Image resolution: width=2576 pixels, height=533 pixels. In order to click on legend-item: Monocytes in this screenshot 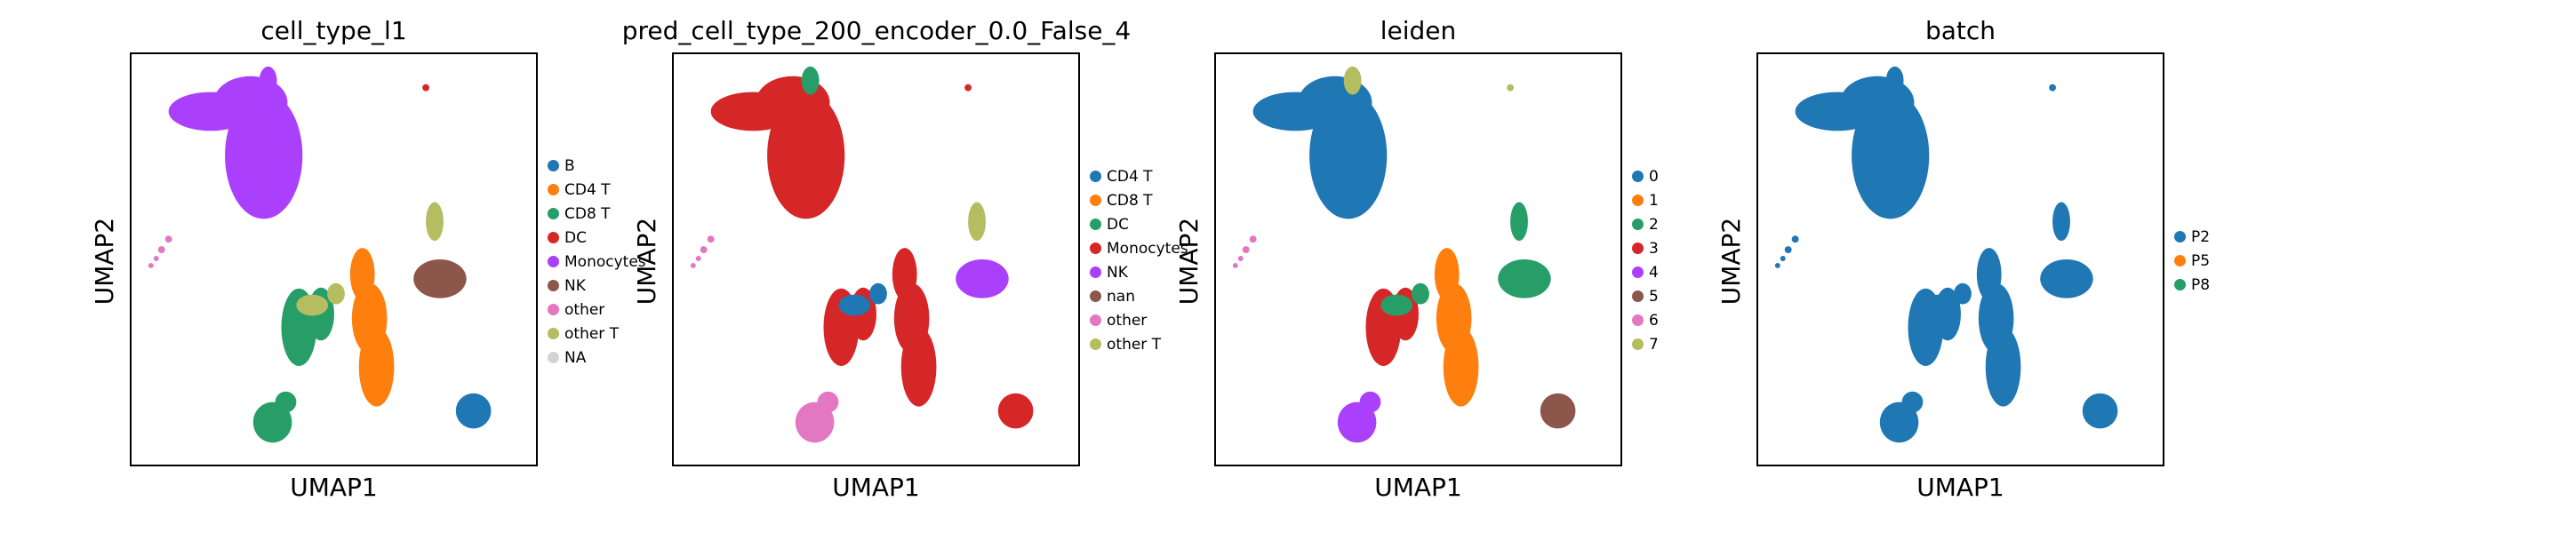, I will do `click(1139, 248)`.